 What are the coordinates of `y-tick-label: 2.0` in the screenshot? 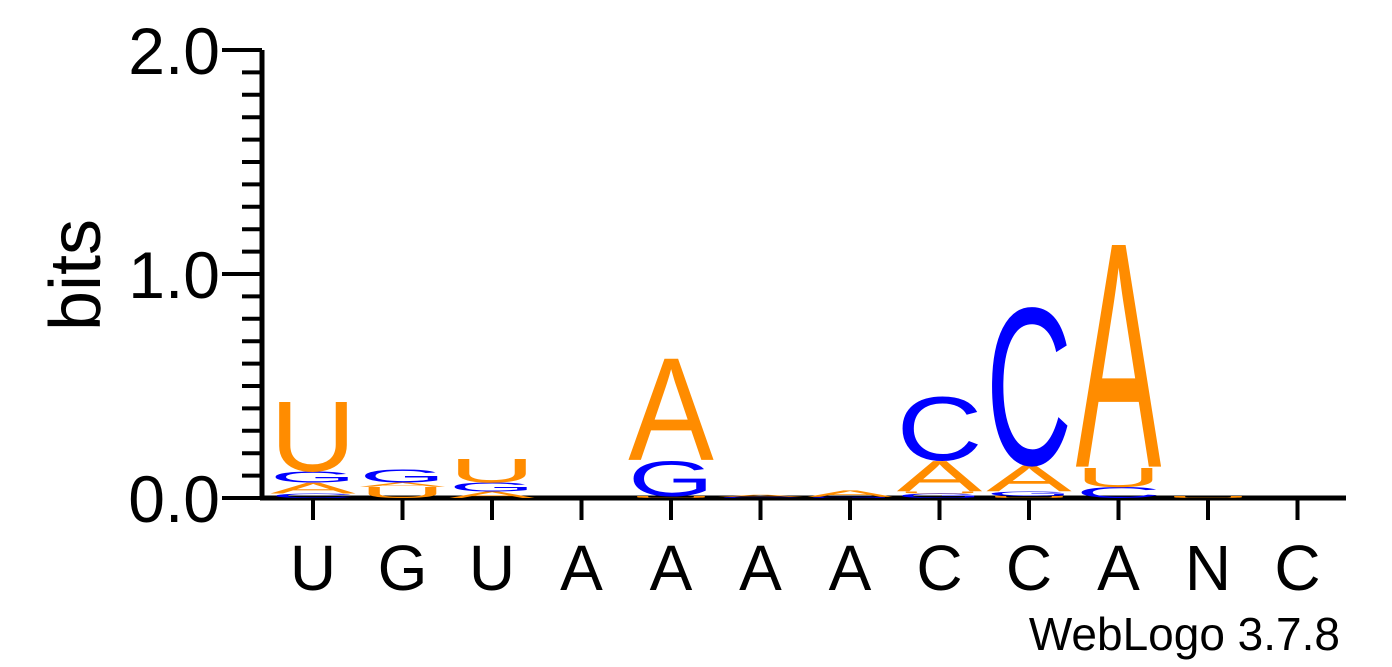 It's located at (174, 51).